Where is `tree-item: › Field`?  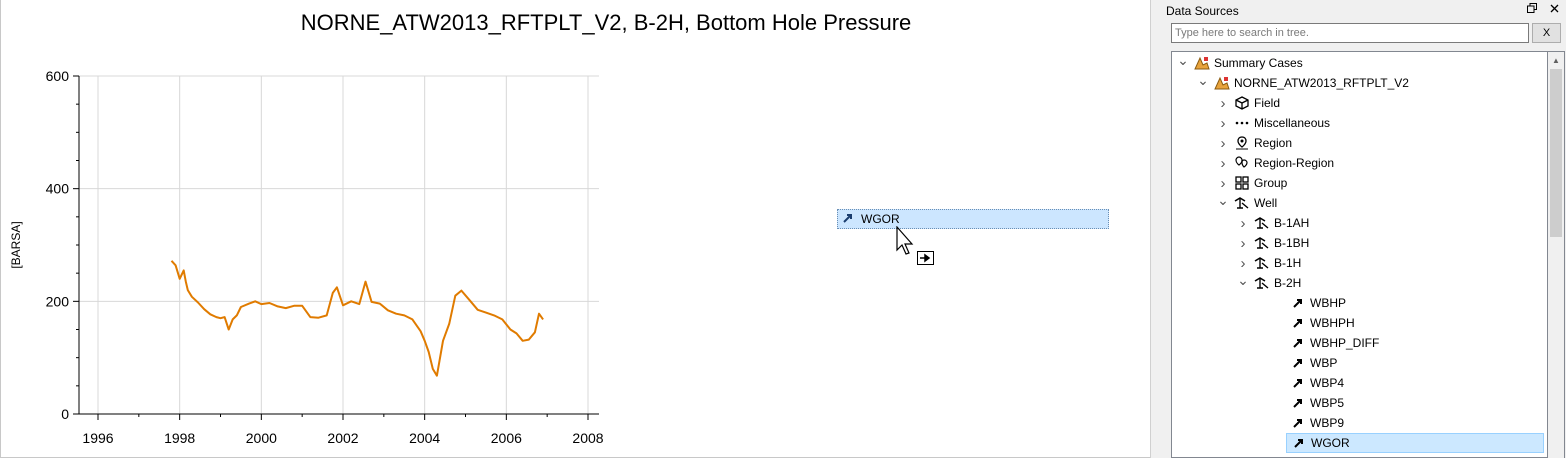 tree-item: › Field is located at coordinates (1248, 103).